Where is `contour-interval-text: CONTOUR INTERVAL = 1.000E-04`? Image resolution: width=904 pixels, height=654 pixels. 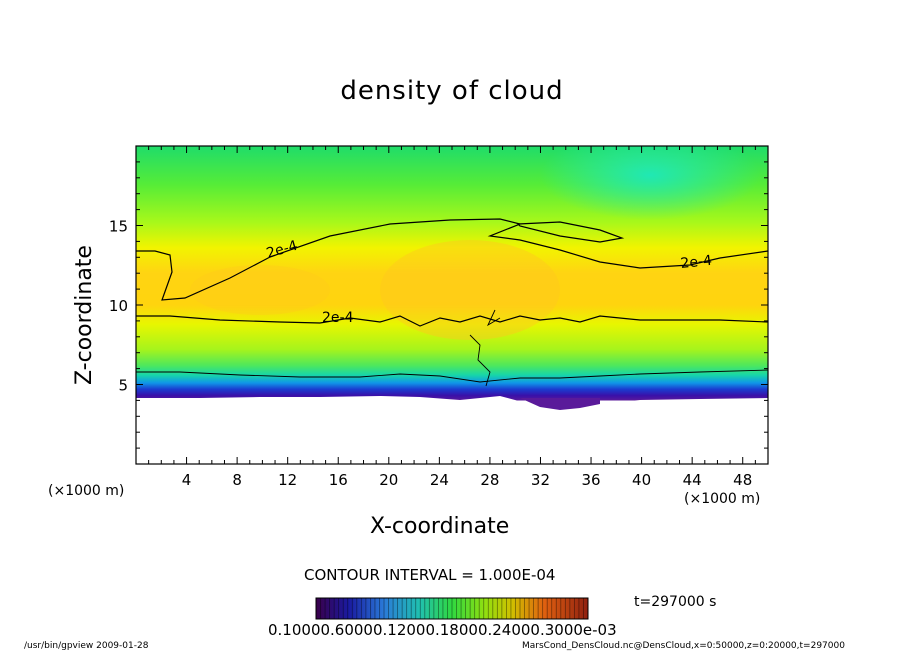
contour-interval-text: CONTOUR INTERVAL = 1.000E-04 is located at coordinates (430, 575).